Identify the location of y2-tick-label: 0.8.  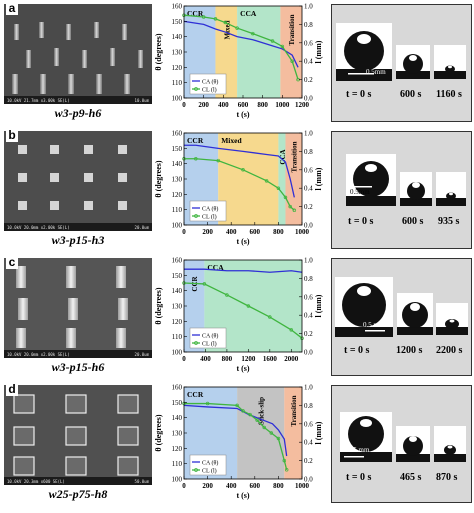
(308, 406).